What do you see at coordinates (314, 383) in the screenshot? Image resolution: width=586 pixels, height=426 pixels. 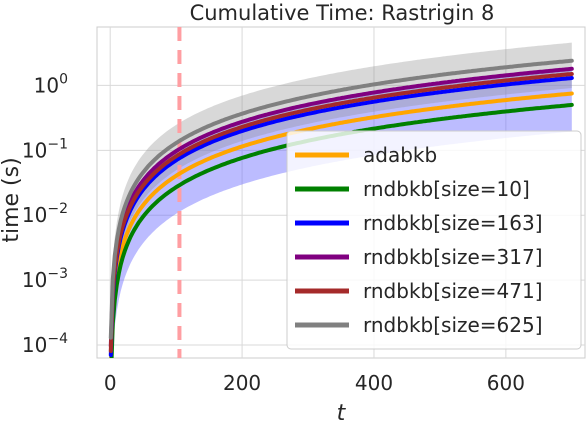 I see `x-tick-labels: 0 200 400 600` at bounding box center [314, 383].